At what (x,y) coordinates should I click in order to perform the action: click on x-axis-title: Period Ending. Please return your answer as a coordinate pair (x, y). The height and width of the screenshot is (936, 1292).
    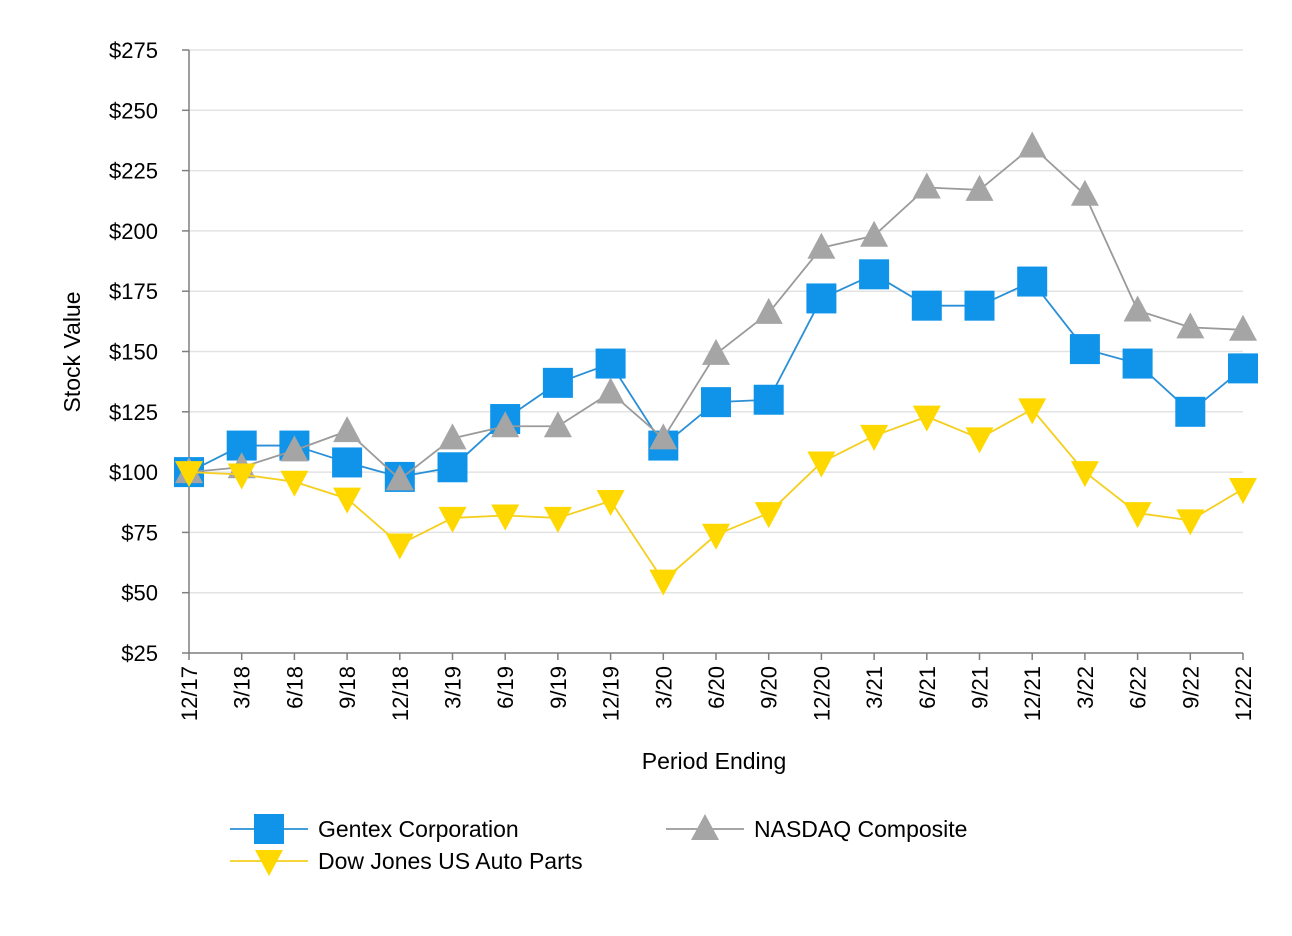
    Looking at the image, I should click on (714, 761).